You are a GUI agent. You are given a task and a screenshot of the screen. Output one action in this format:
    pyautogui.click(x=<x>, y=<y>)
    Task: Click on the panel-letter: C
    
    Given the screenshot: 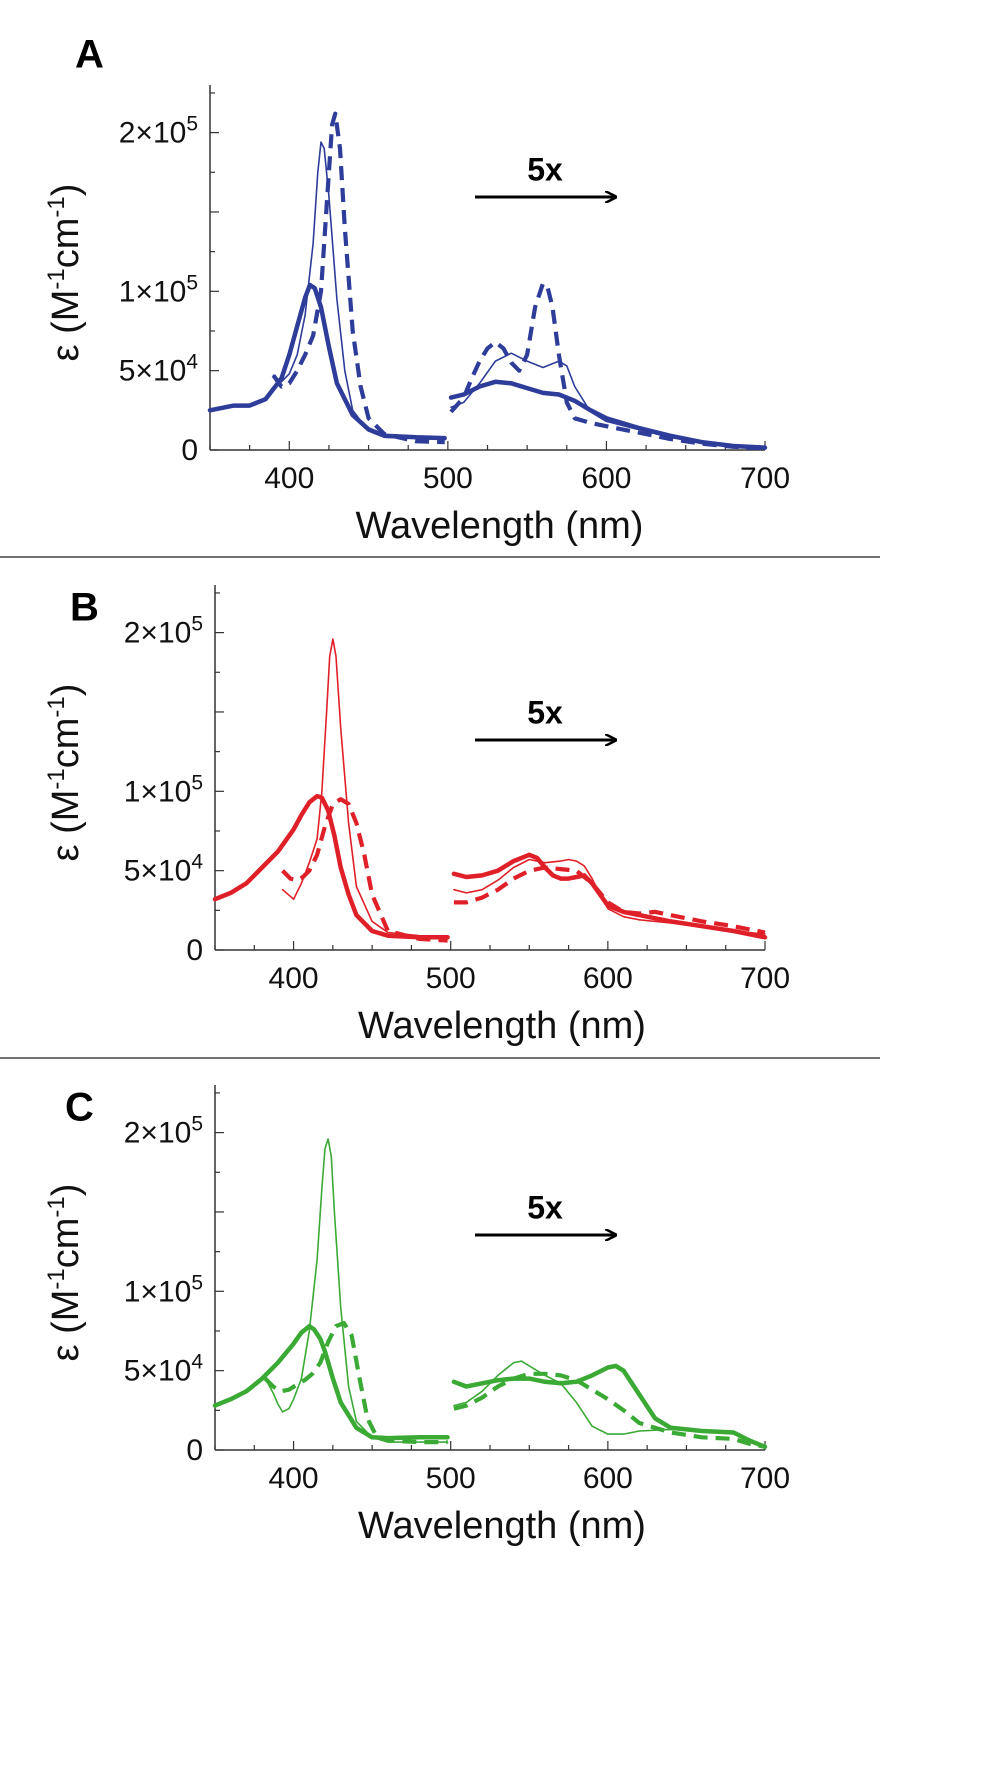 What is the action you would take?
    pyautogui.click(x=79, y=1108)
    